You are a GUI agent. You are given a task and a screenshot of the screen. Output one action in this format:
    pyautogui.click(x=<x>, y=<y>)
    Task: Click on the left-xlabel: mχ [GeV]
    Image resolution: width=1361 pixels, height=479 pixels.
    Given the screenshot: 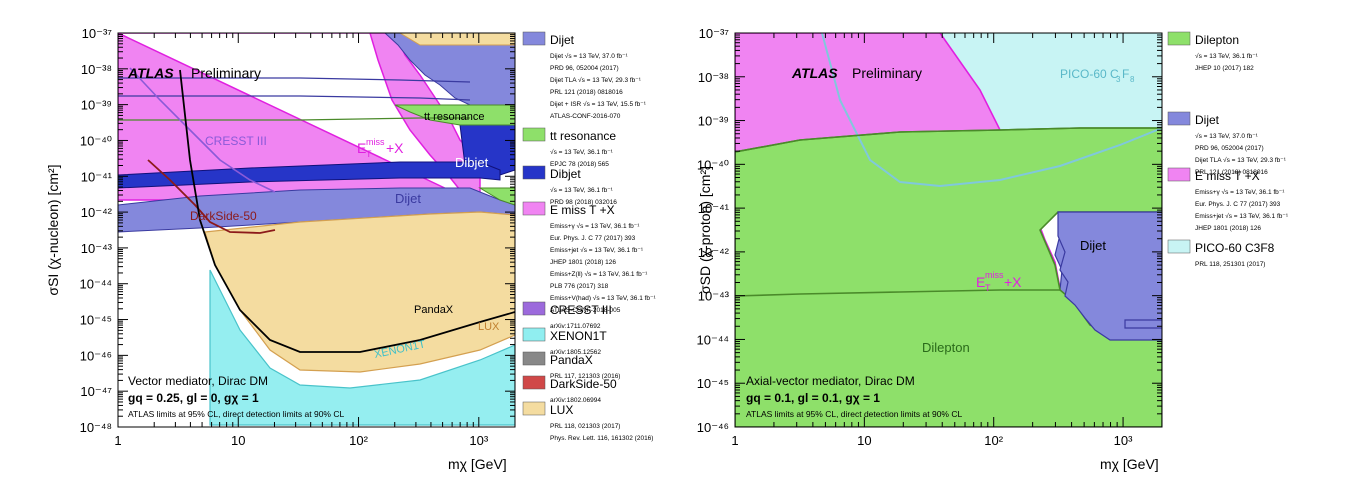 What is the action you would take?
    pyautogui.click(x=477, y=464)
    